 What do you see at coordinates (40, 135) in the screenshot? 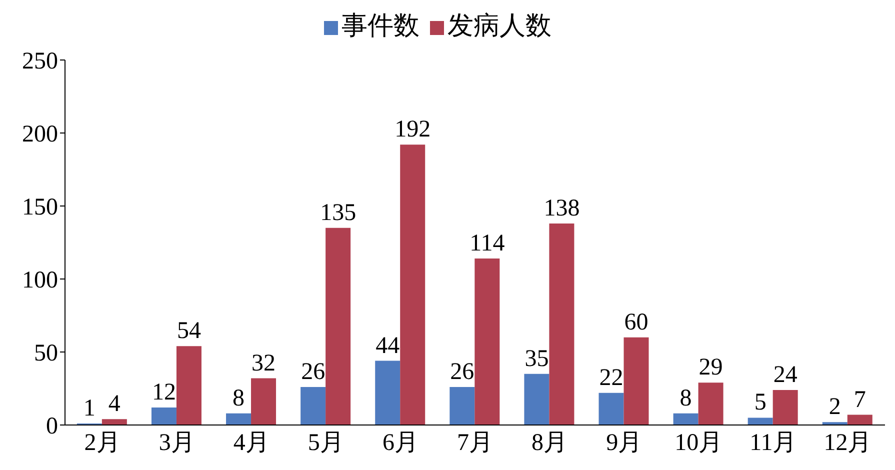
I see `y-tick-label: 200` at bounding box center [40, 135].